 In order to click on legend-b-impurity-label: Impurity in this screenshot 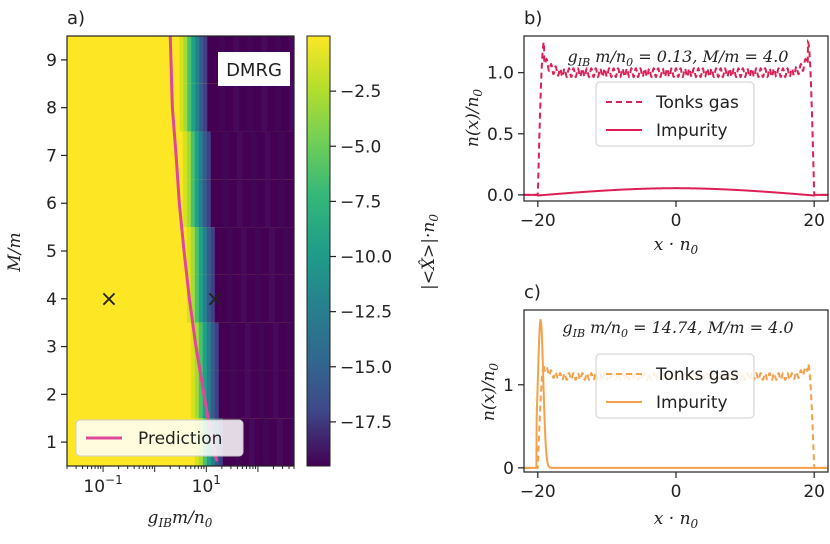, I will do `click(692, 131)`.